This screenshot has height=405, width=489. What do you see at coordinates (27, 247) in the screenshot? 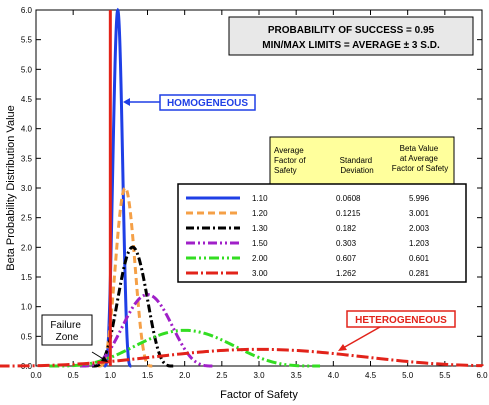
I see `y-tick-label: 2.0` at bounding box center [27, 247].